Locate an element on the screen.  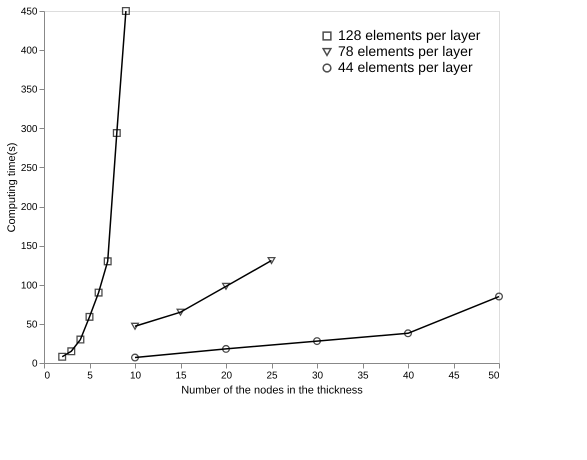
x-tick-label: 50 is located at coordinates (494, 376).